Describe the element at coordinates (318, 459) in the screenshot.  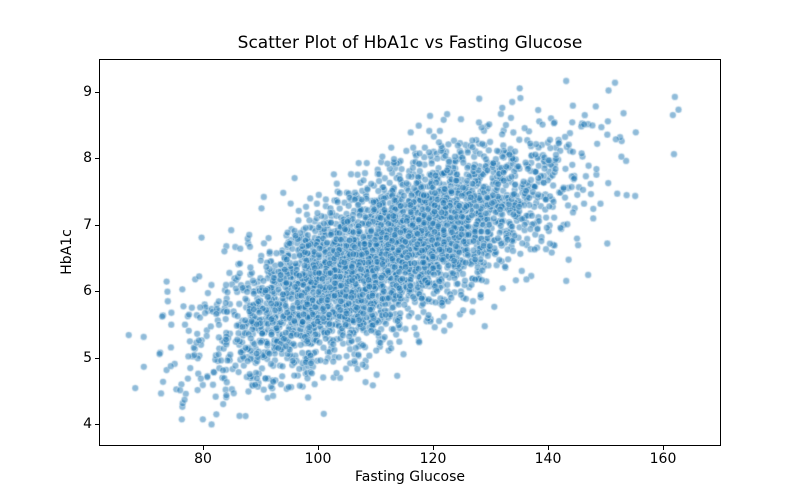
I see `x-tick-label: 100` at that location.